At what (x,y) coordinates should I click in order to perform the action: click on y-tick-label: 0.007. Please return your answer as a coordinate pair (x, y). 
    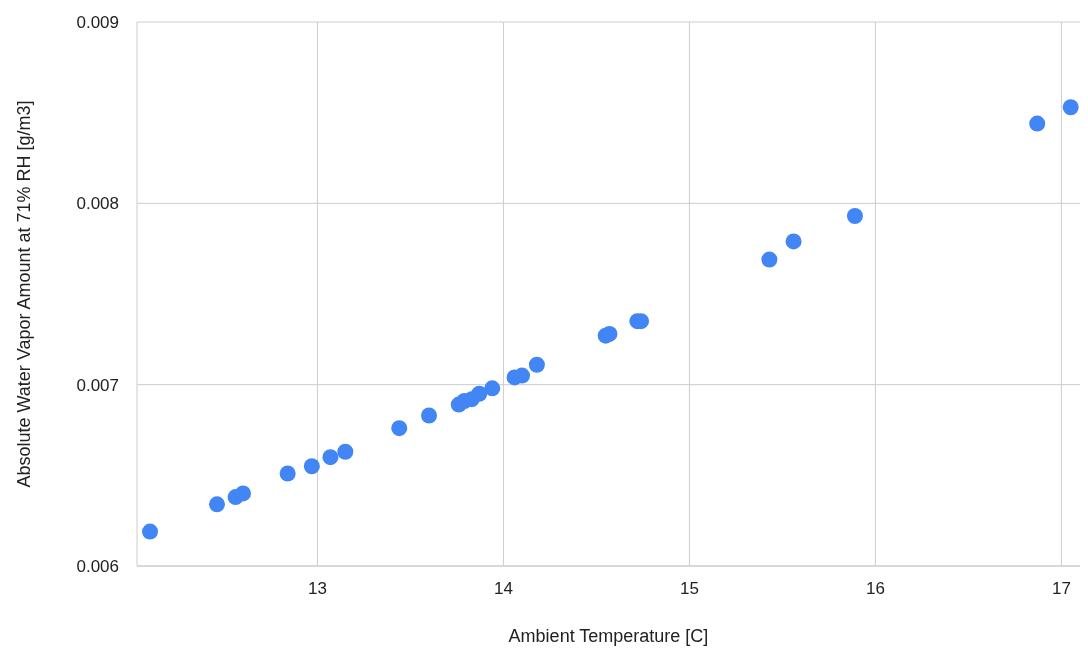
    Looking at the image, I should click on (97, 385).